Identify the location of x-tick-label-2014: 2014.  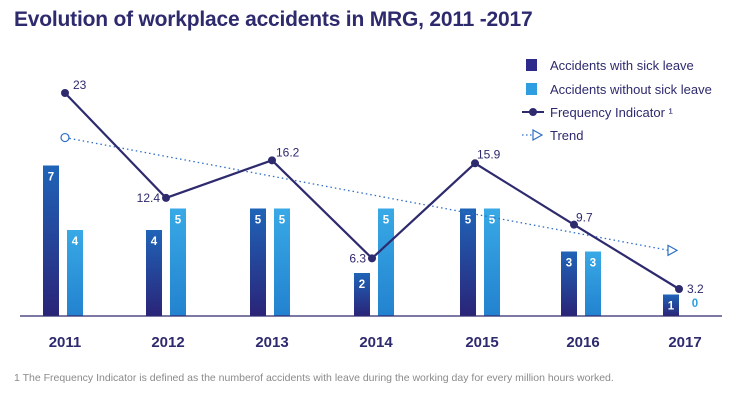
(376, 342).